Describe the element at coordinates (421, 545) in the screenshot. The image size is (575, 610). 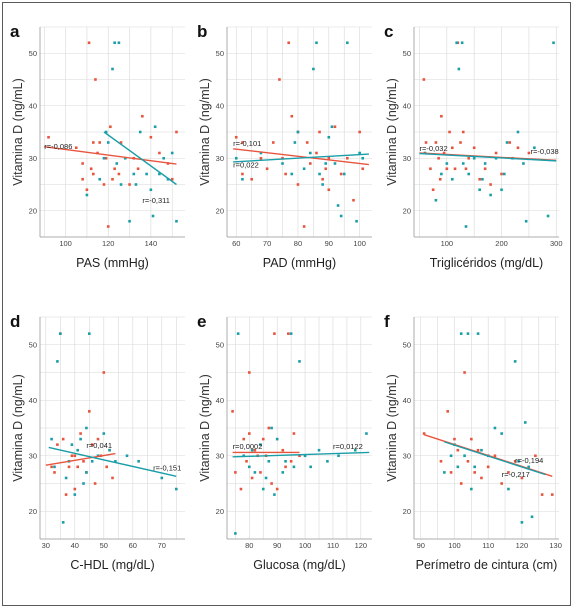
I see `x-tick-label: 90` at that location.